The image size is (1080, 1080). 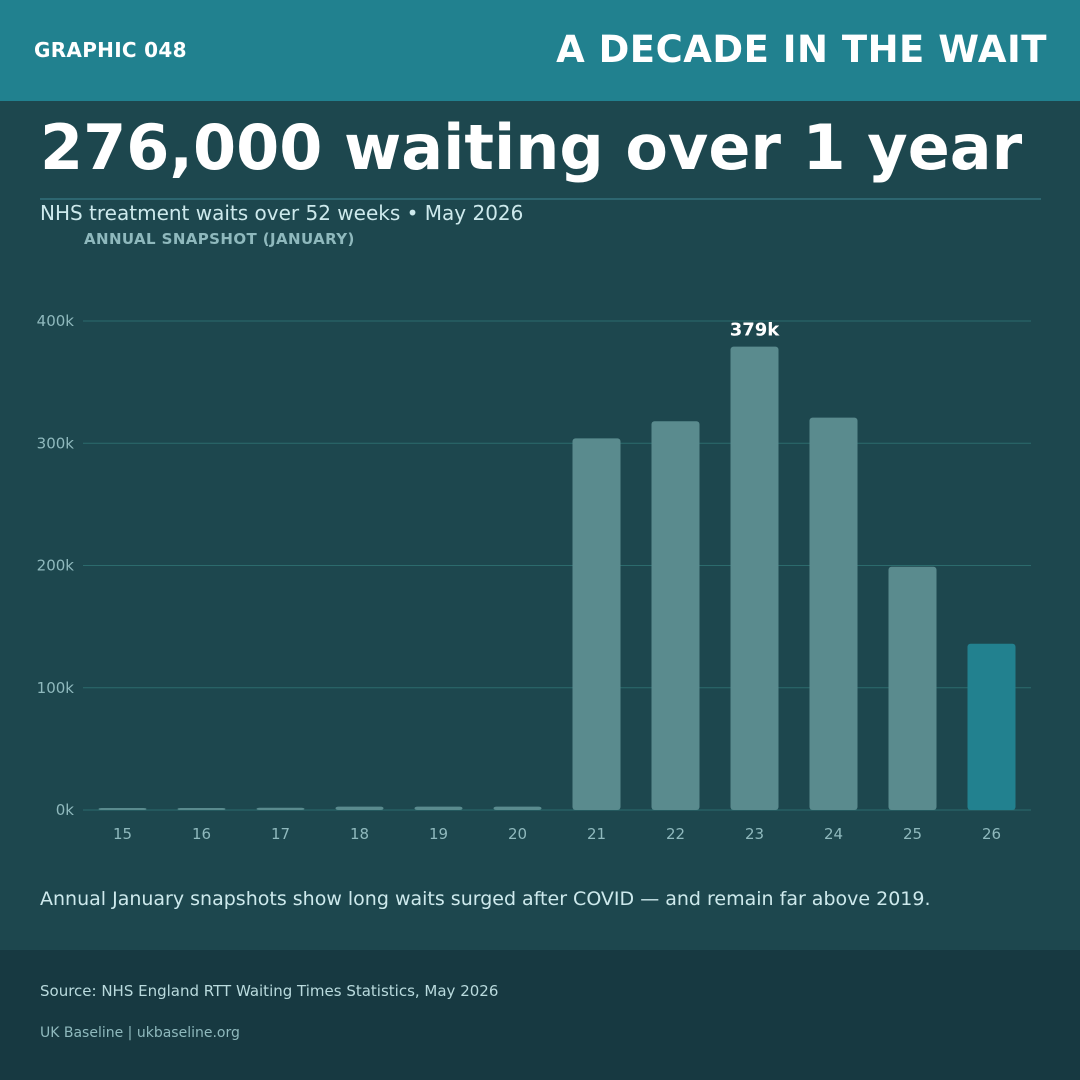 What do you see at coordinates (912, 834) in the screenshot?
I see `x-tick-label: 25` at bounding box center [912, 834].